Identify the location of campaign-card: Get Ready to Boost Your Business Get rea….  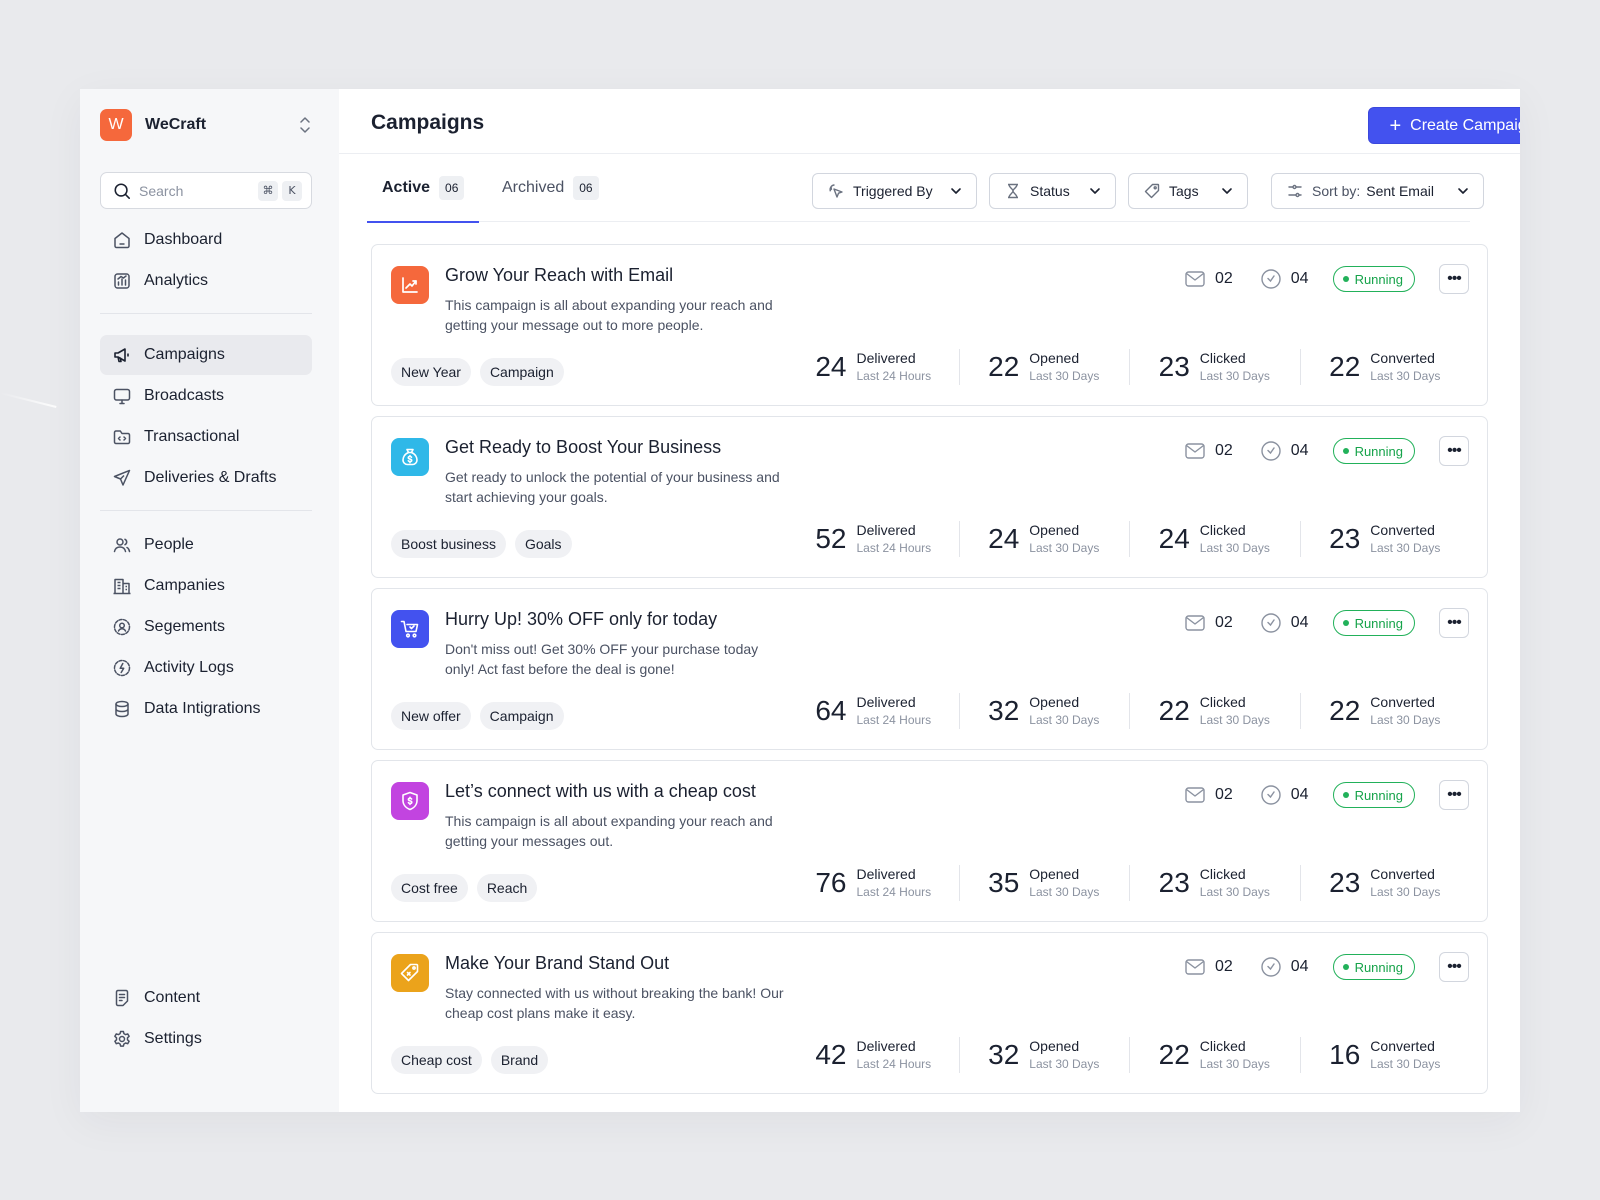
(929, 497).